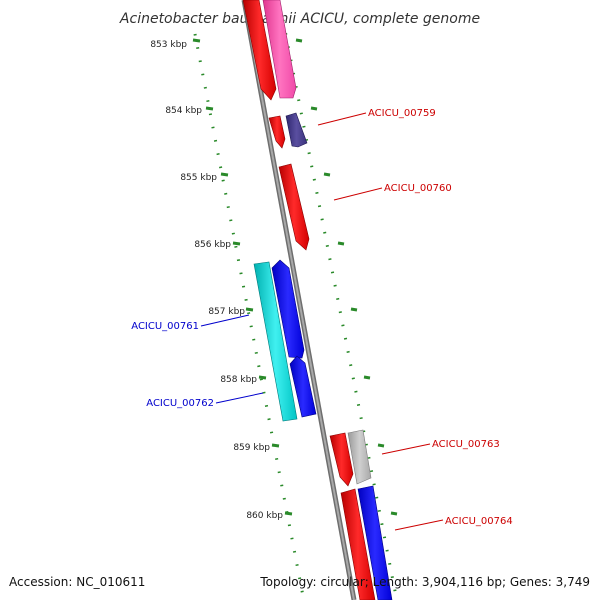 The width and height of the screenshot is (600, 600). What do you see at coordinates (479, 521) in the screenshot?
I see `gene-label-text-acicu-00764: ACICU_00764` at bounding box center [479, 521].